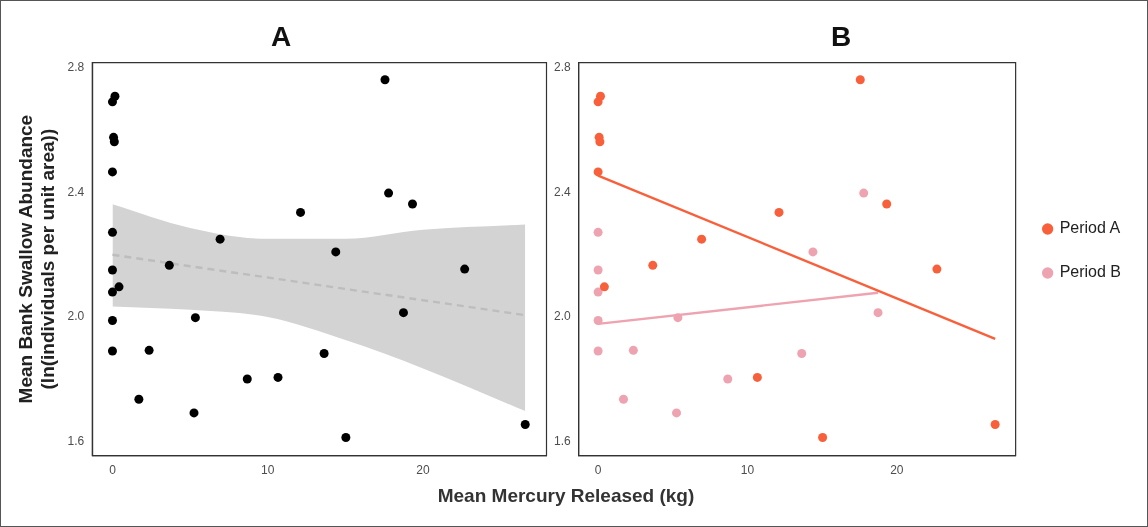 The height and width of the screenshot is (527, 1148). What do you see at coordinates (36, 259) in the screenshot?
I see `y-axis-title: Mean Bank Swallow Abundance (ln(individuals per unit area))` at bounding box center [36, 259].